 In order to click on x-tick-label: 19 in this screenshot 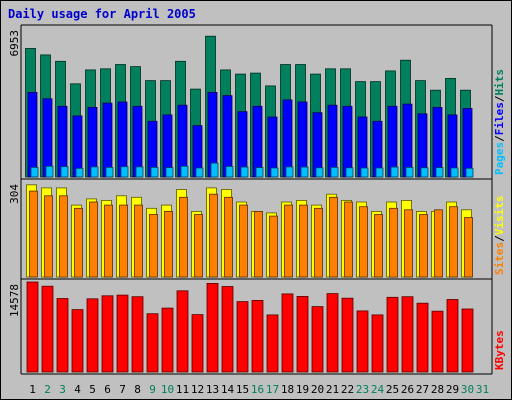, I will do `click(302, 389)`.